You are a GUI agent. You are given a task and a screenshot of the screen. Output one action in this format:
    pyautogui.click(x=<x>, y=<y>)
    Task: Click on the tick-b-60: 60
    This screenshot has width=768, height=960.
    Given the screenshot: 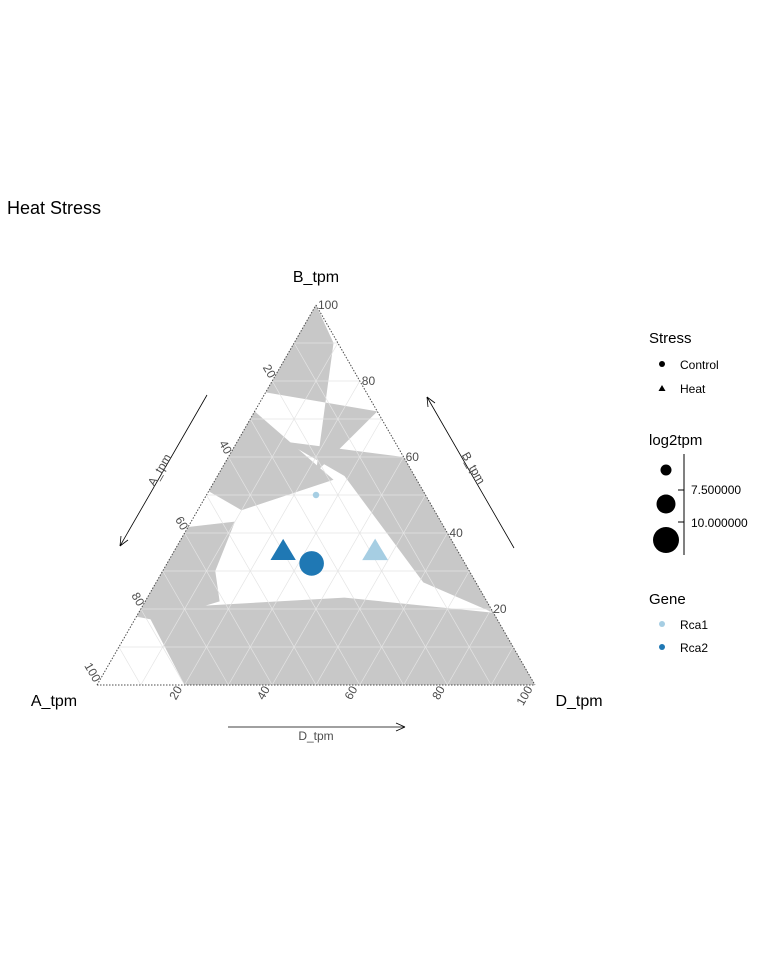 What is the action you would take?
    pyautogui.click(x=413, y=457)
    